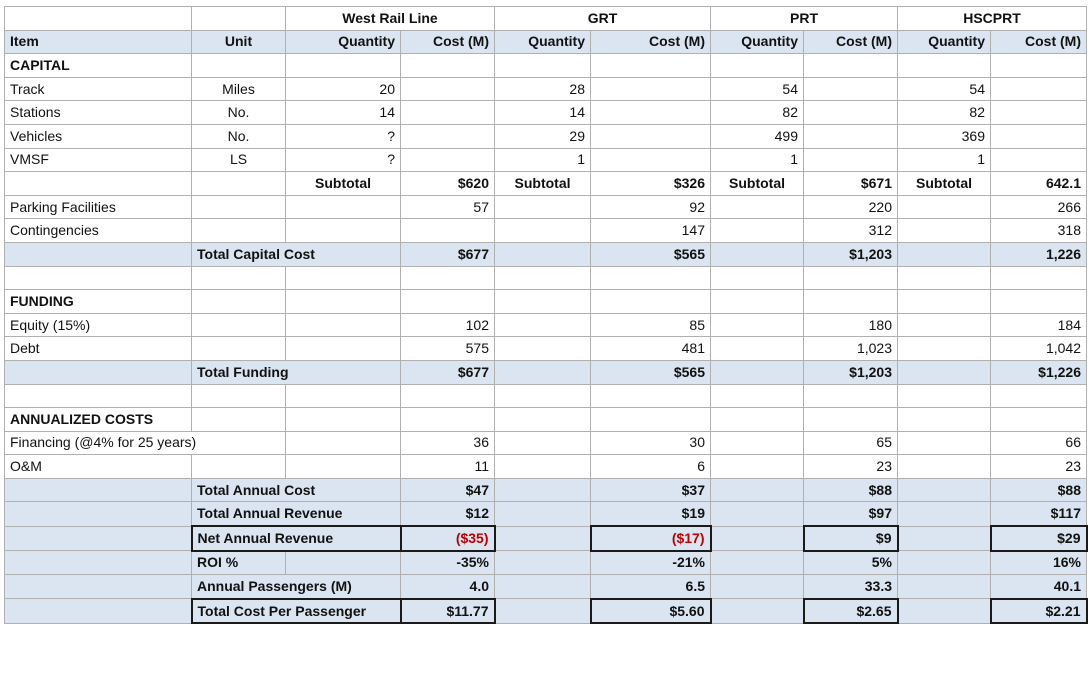 This screenshot has width=1091, height=678. Describe the element at coordinates (850, 112) in the screenshot. I see `prt-cost-cell` at that location.